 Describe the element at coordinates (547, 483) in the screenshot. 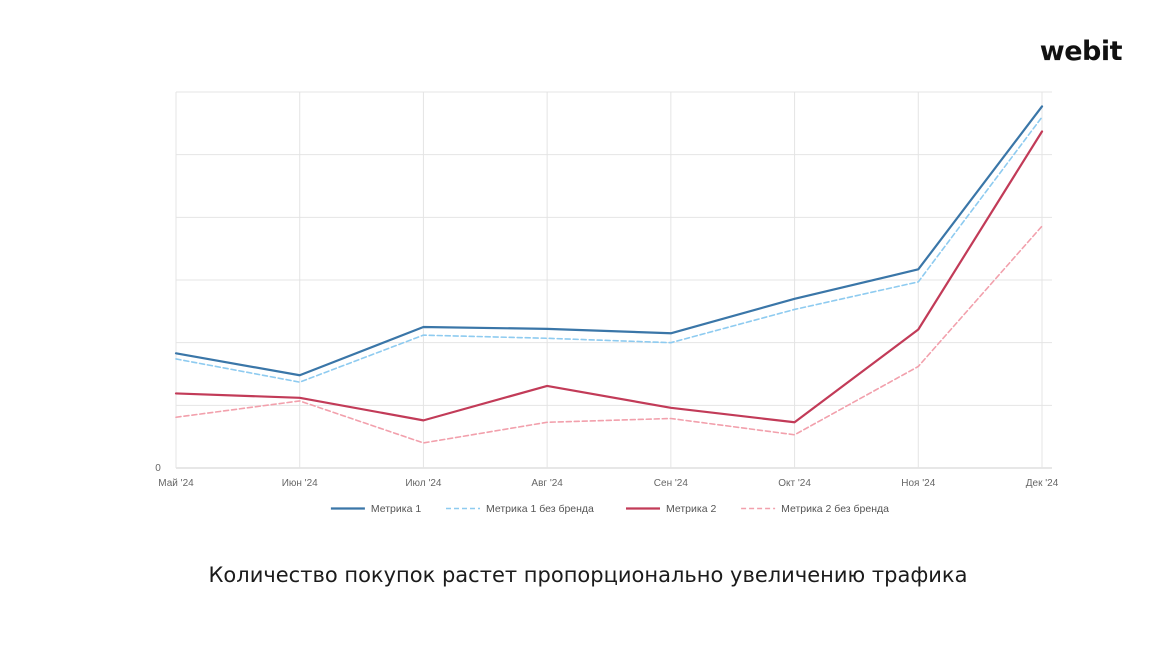

I see `x-tick-label: Авг '24` at that location.